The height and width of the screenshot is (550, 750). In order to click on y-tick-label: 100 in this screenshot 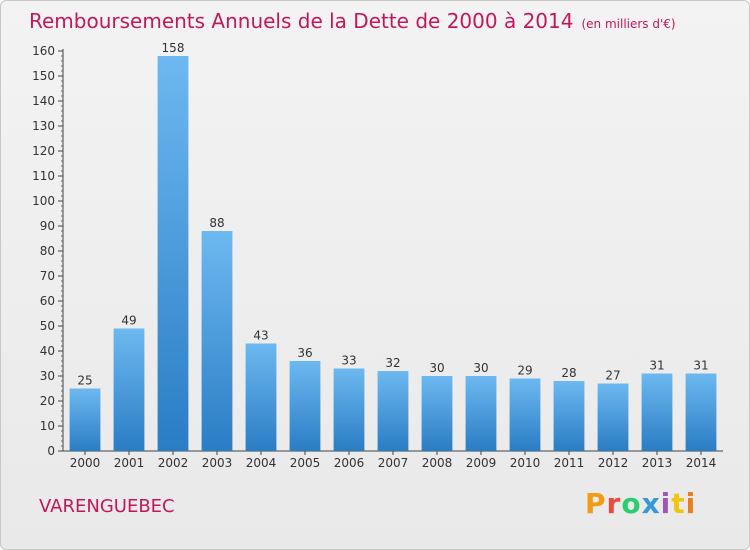, I will do `click(43, 201)`.